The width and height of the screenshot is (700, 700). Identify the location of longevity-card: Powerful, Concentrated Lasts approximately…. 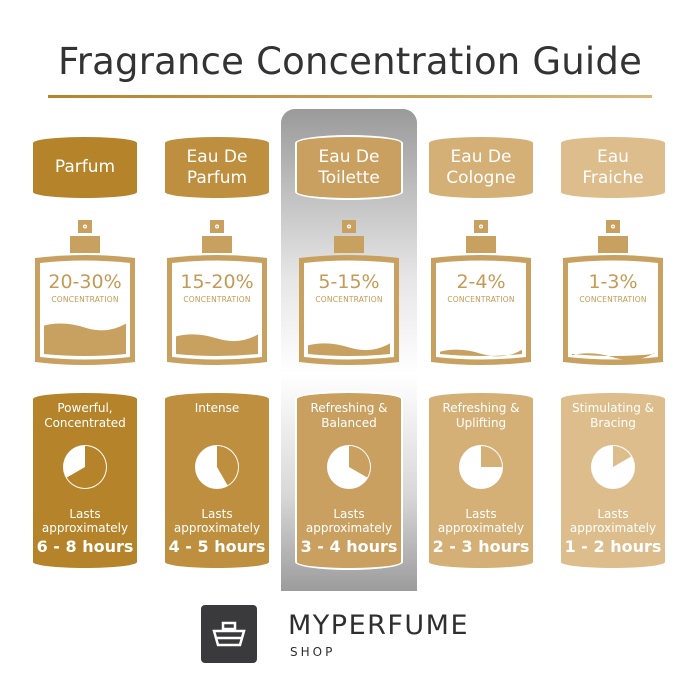
(85, 480).